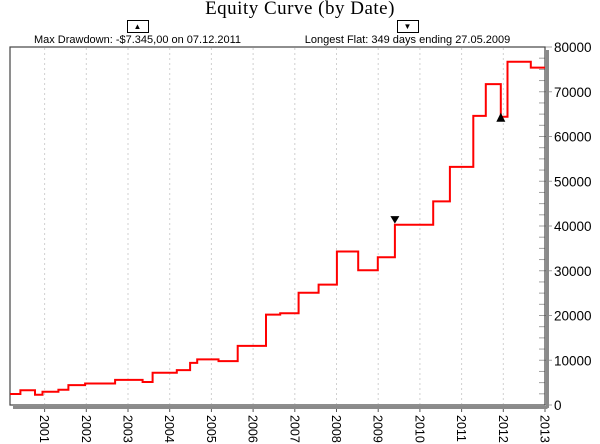 The image size is (600, 444). Describe the element at coordinates (44, 429) in the screenshot. I see `x-tick-label: 2001` at that location.